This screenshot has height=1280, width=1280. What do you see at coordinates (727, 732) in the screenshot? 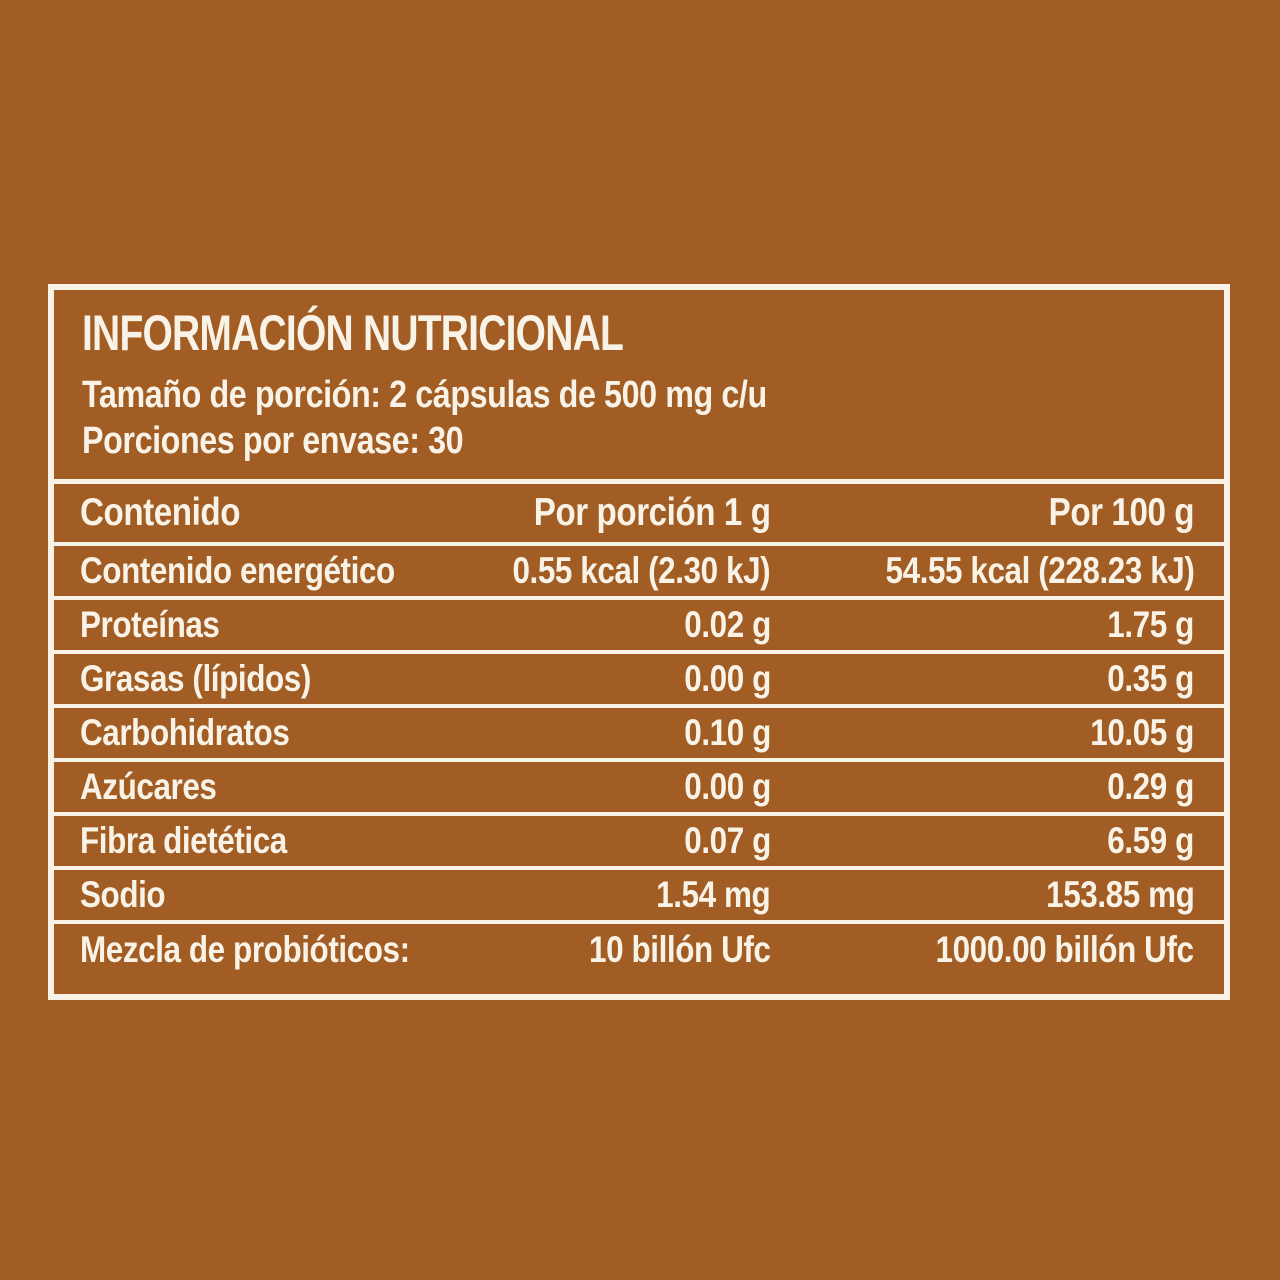
I see `per-serving-value: 0.10 g` at bounding box center [727, 732].